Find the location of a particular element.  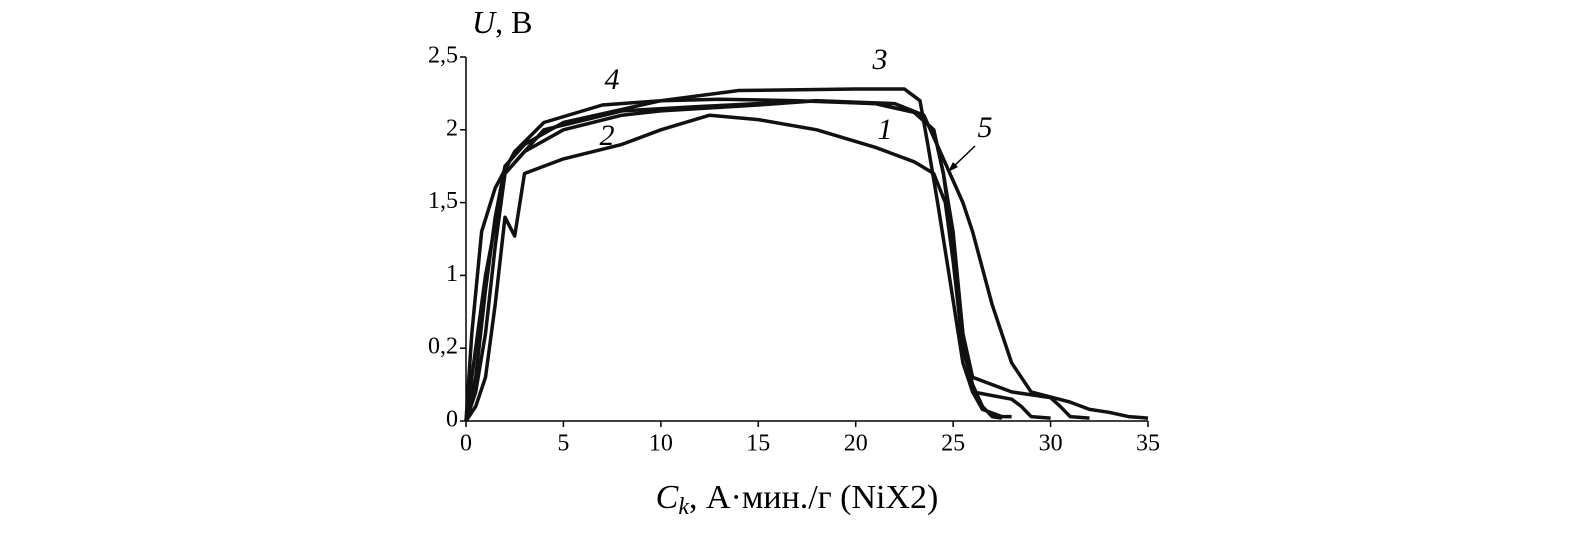

curve-label: 5 is located at coordinates (985, 127).